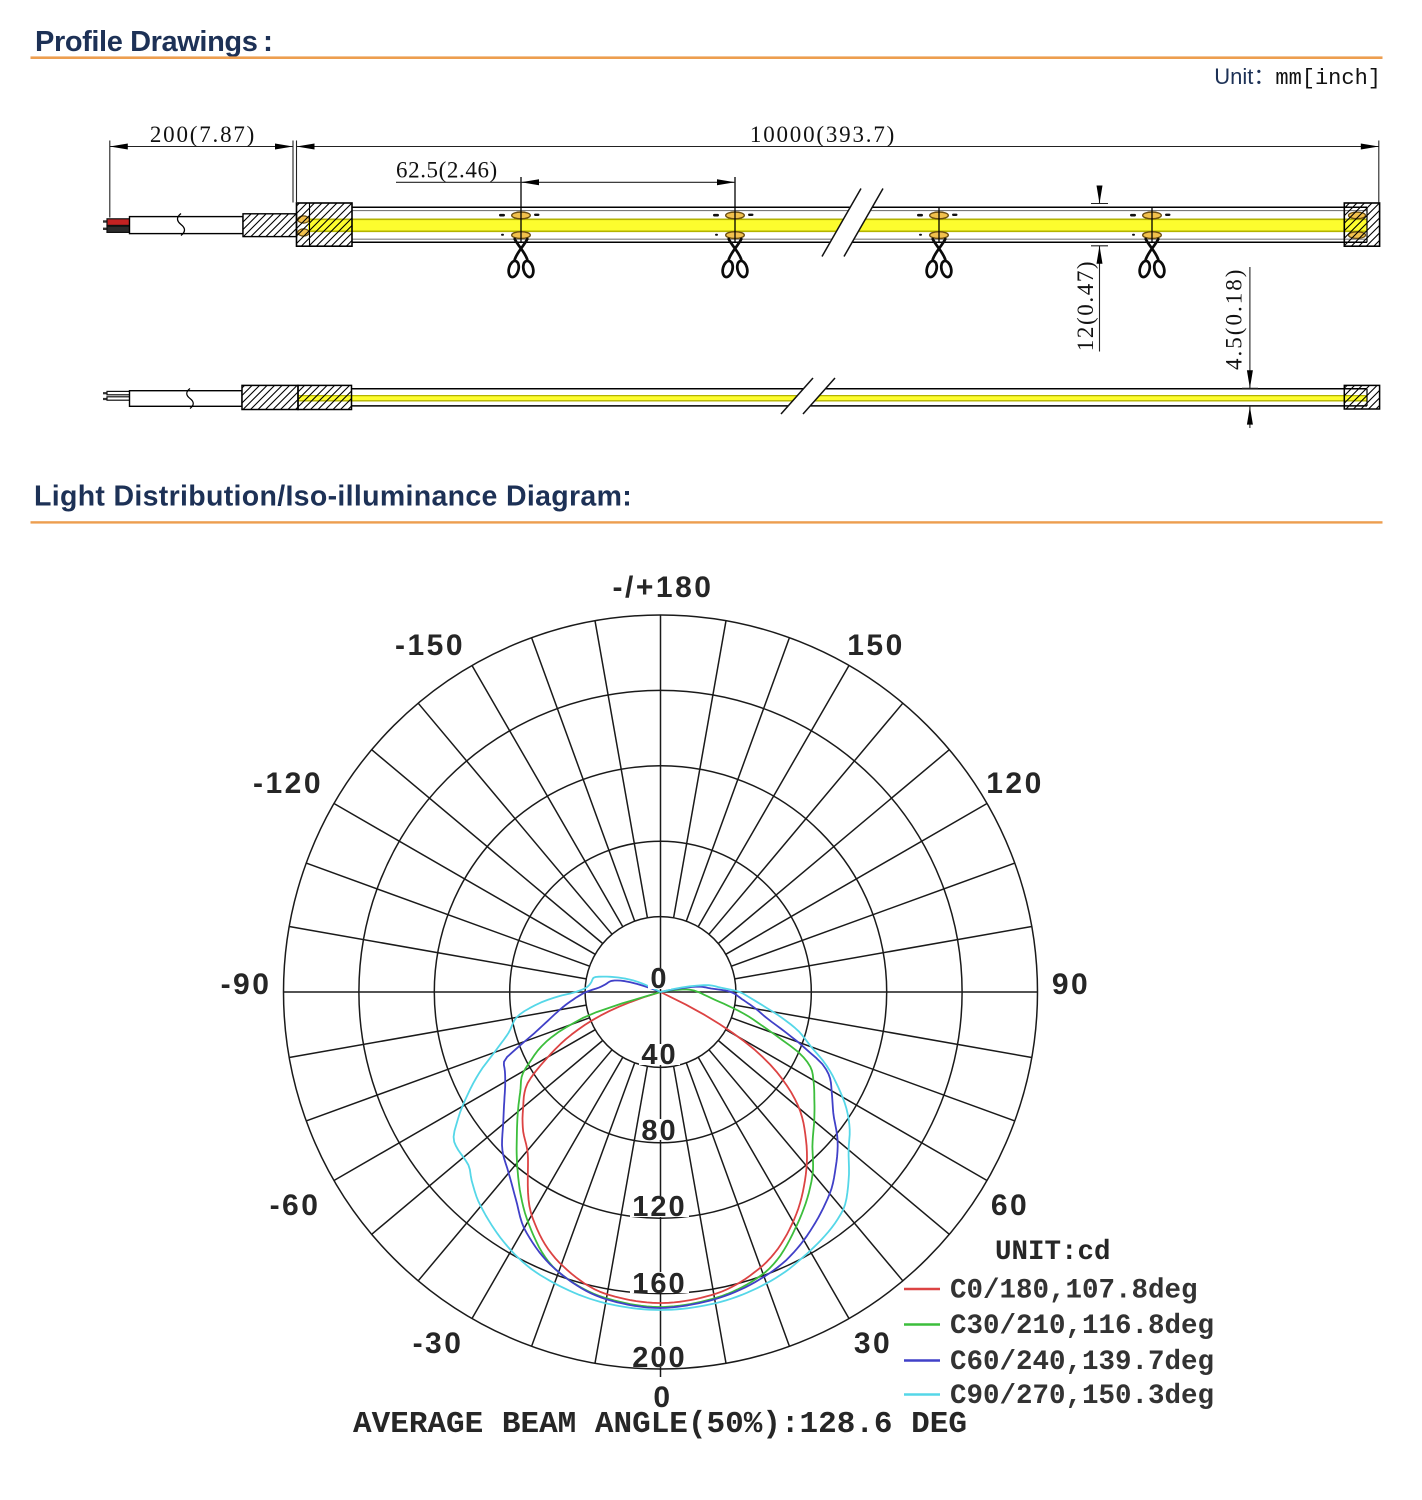 Image resolution: width=1422 pixels, height=1500 pixels. I want to click on svg-text: -/+180, so click(663, 587).